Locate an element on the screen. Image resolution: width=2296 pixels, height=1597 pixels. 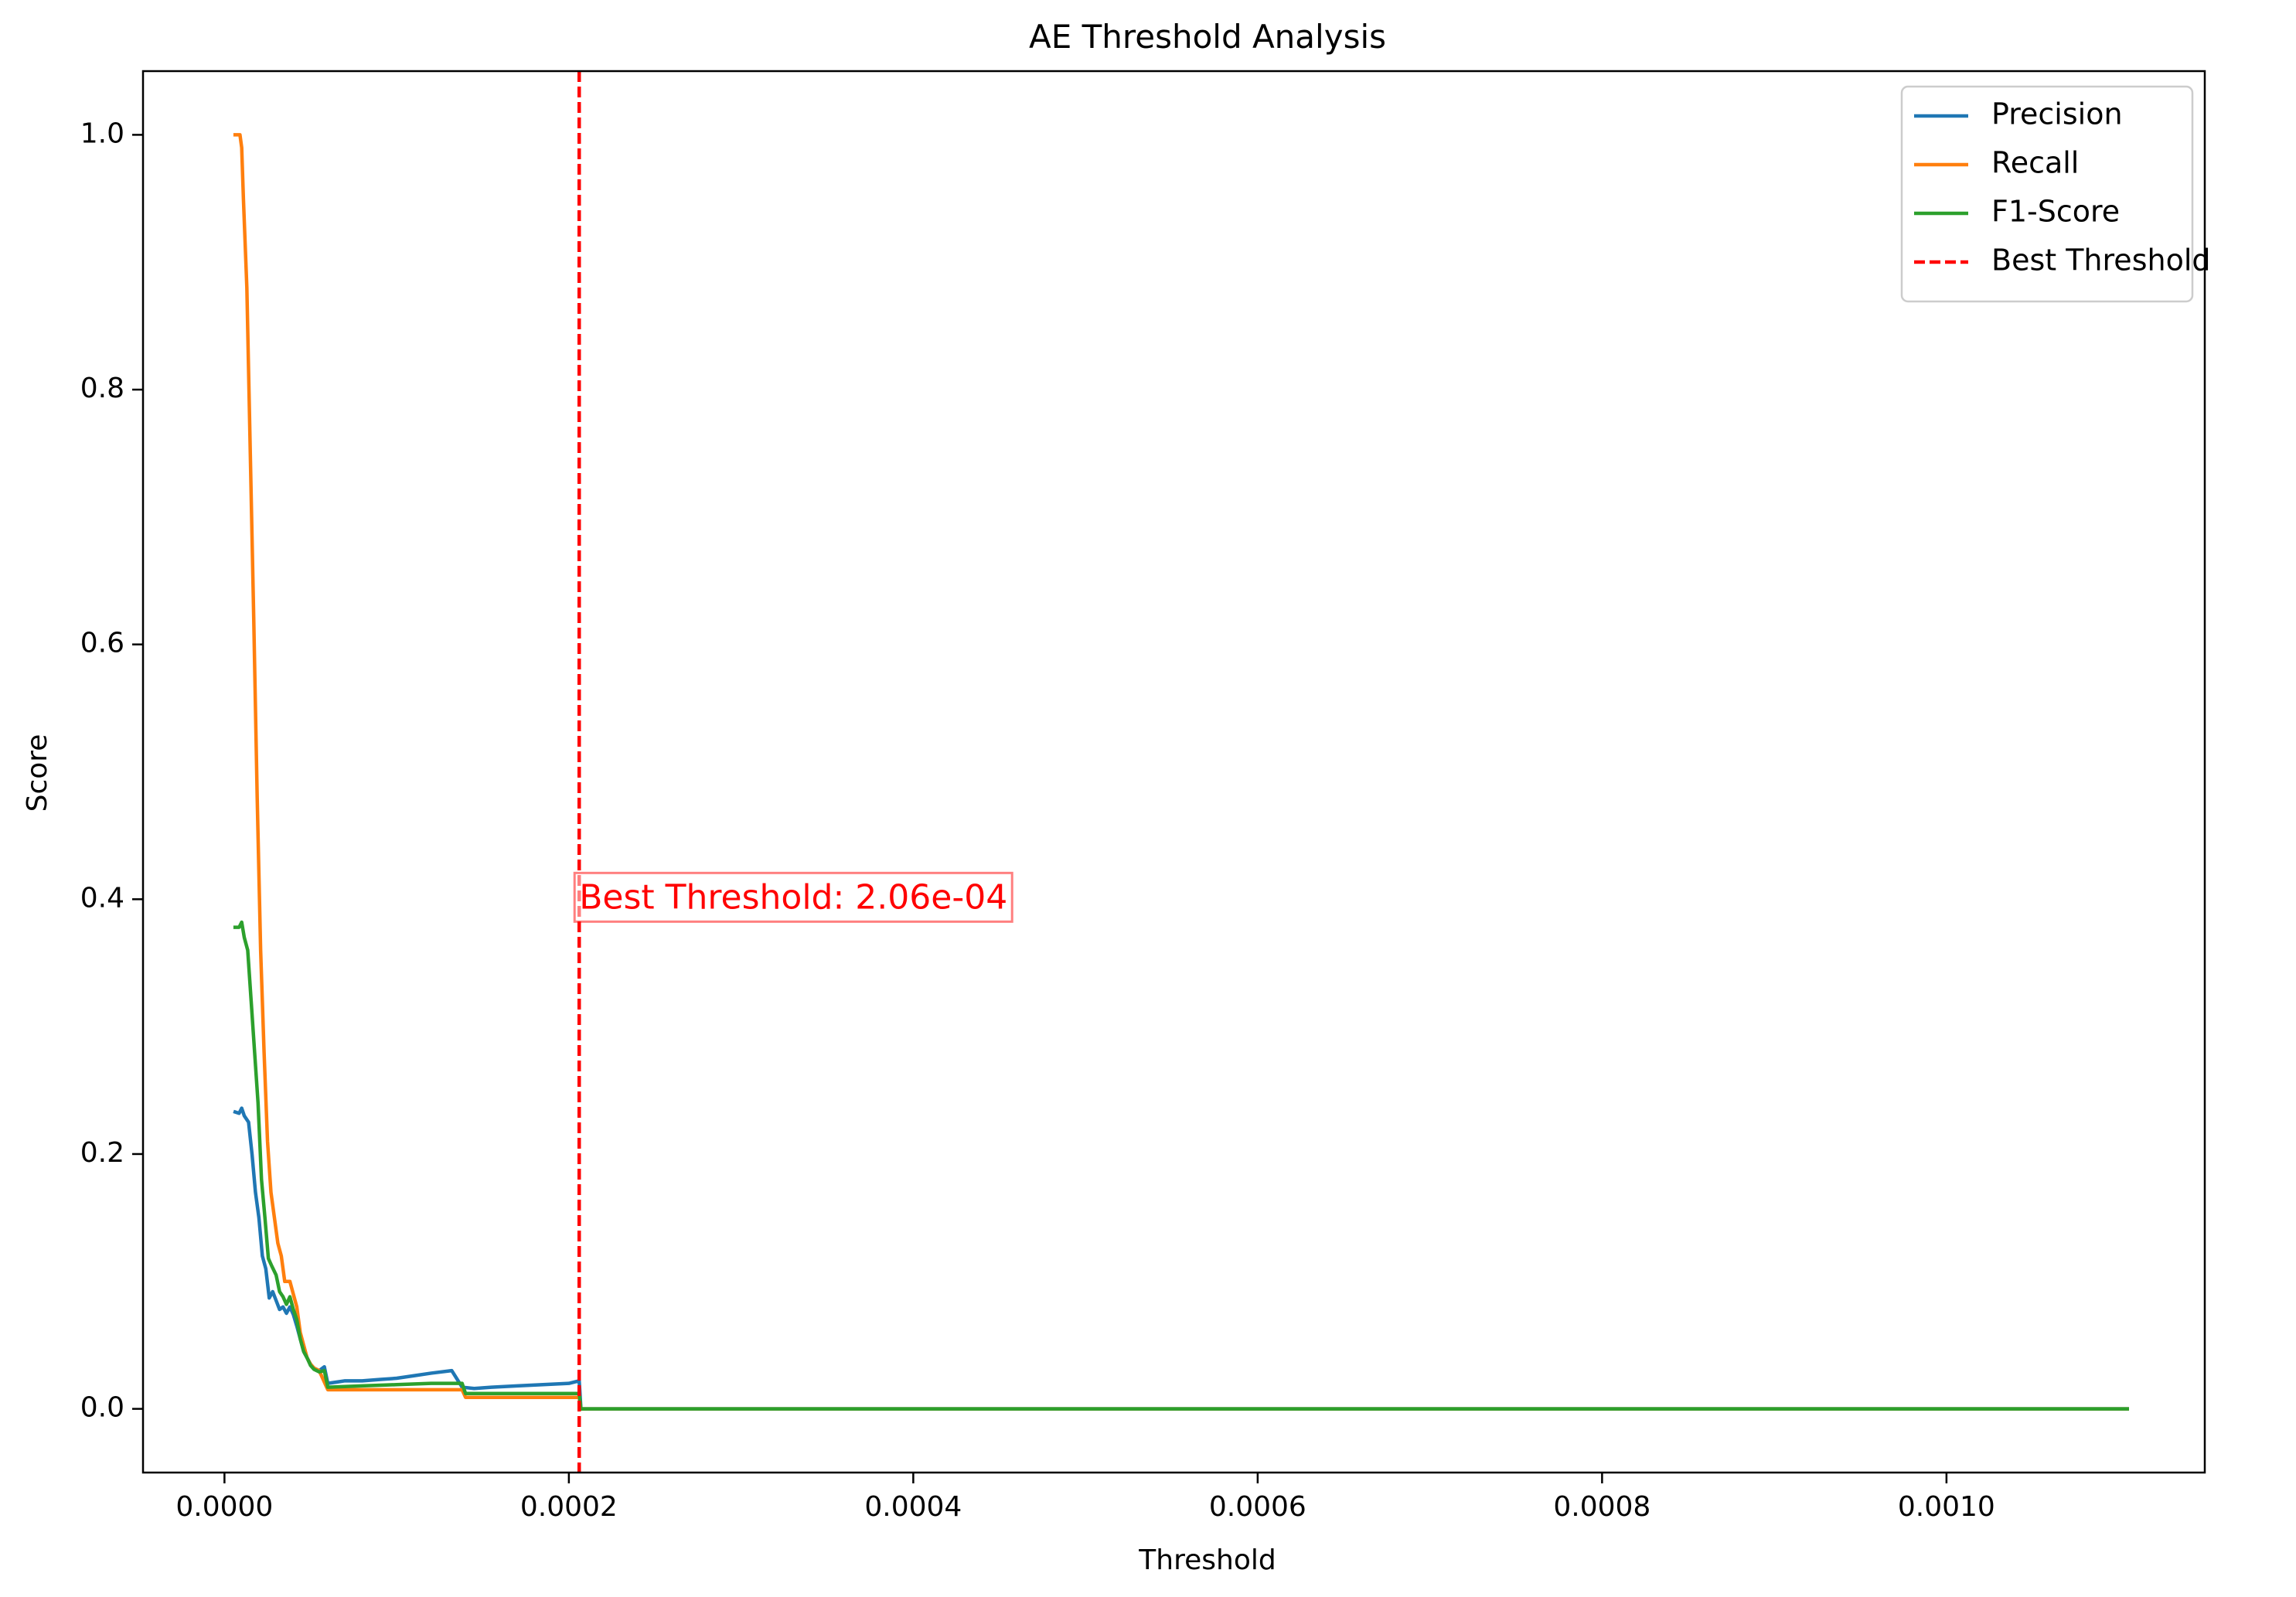
annotation-box is located at coordinates (793, 897).